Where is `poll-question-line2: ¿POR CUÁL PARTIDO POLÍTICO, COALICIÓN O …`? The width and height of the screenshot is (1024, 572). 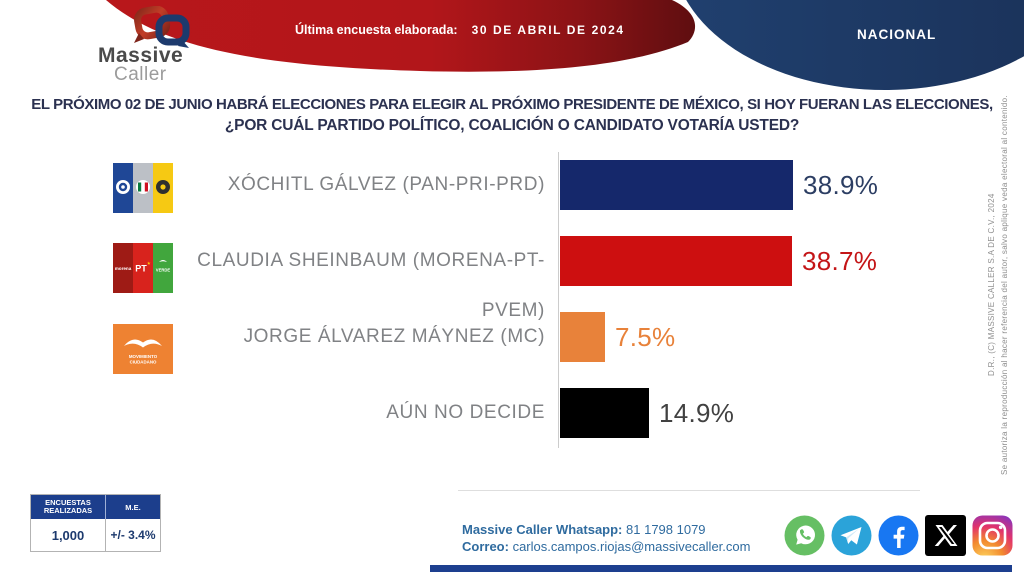
poll-question-line2: ¿POR CUÁL PARTIDO POLÍTICO, COALICIÓN O … is located at coordinates (512, 125).